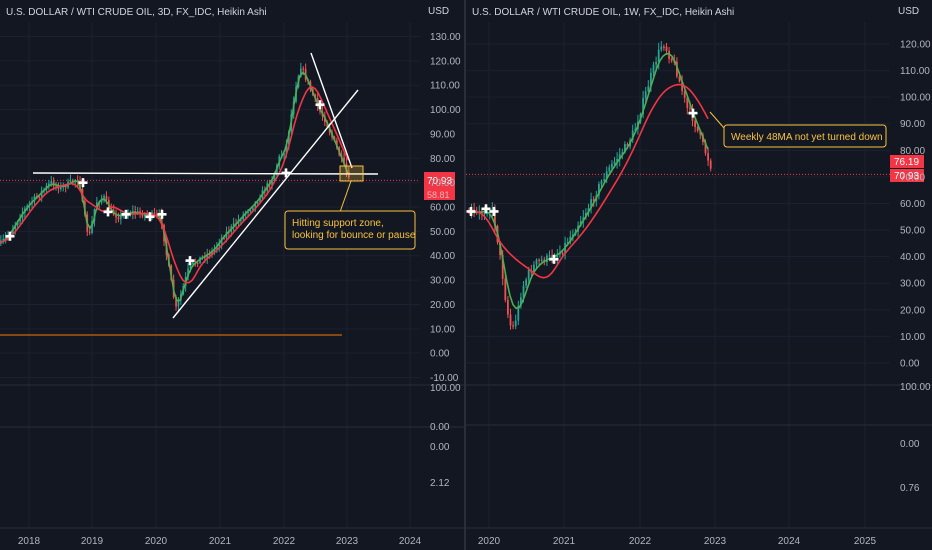  Describe the element at coordinates (347, 541) in the screenshot. I see `time-axis-label: 2023` at that location.